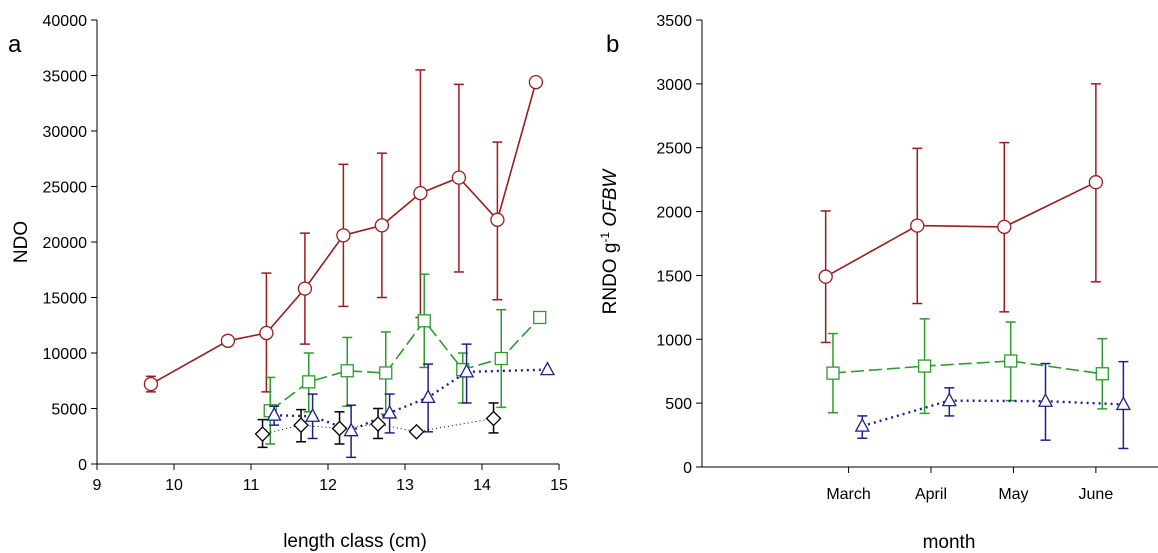 The width and height of the screenshot is (1158, 553). I want to click on panel-a-y-axis-title: NDO, so click(21, 242).